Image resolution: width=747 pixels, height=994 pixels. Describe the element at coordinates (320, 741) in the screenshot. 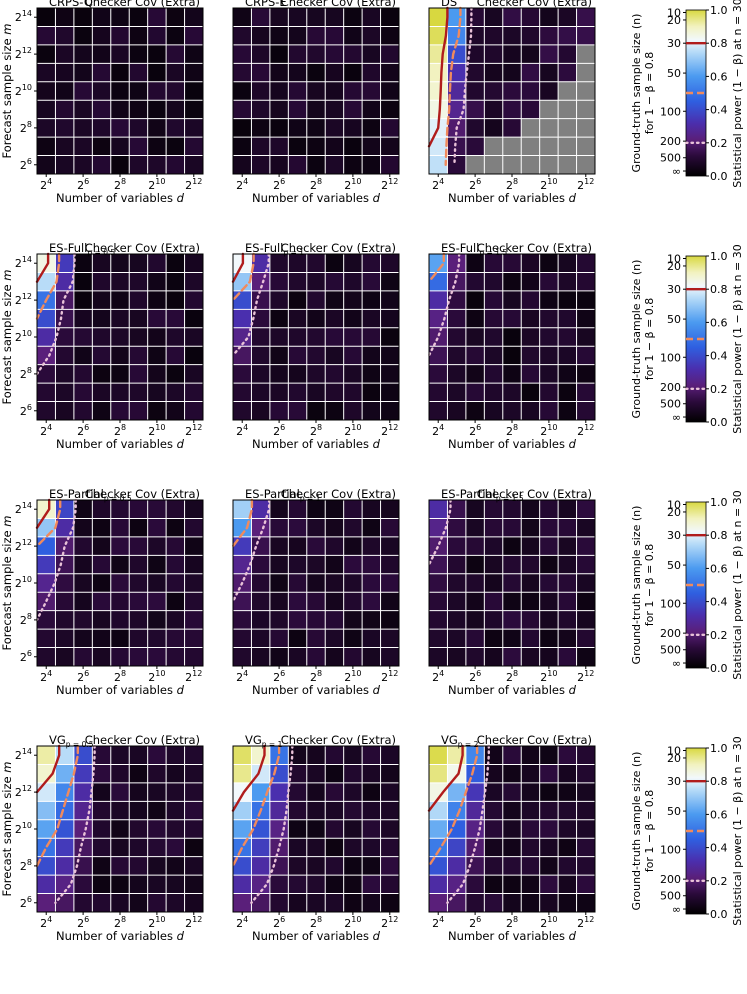

I see `panel-title: VGp = 1Checker Cov (Extra)` at that location.